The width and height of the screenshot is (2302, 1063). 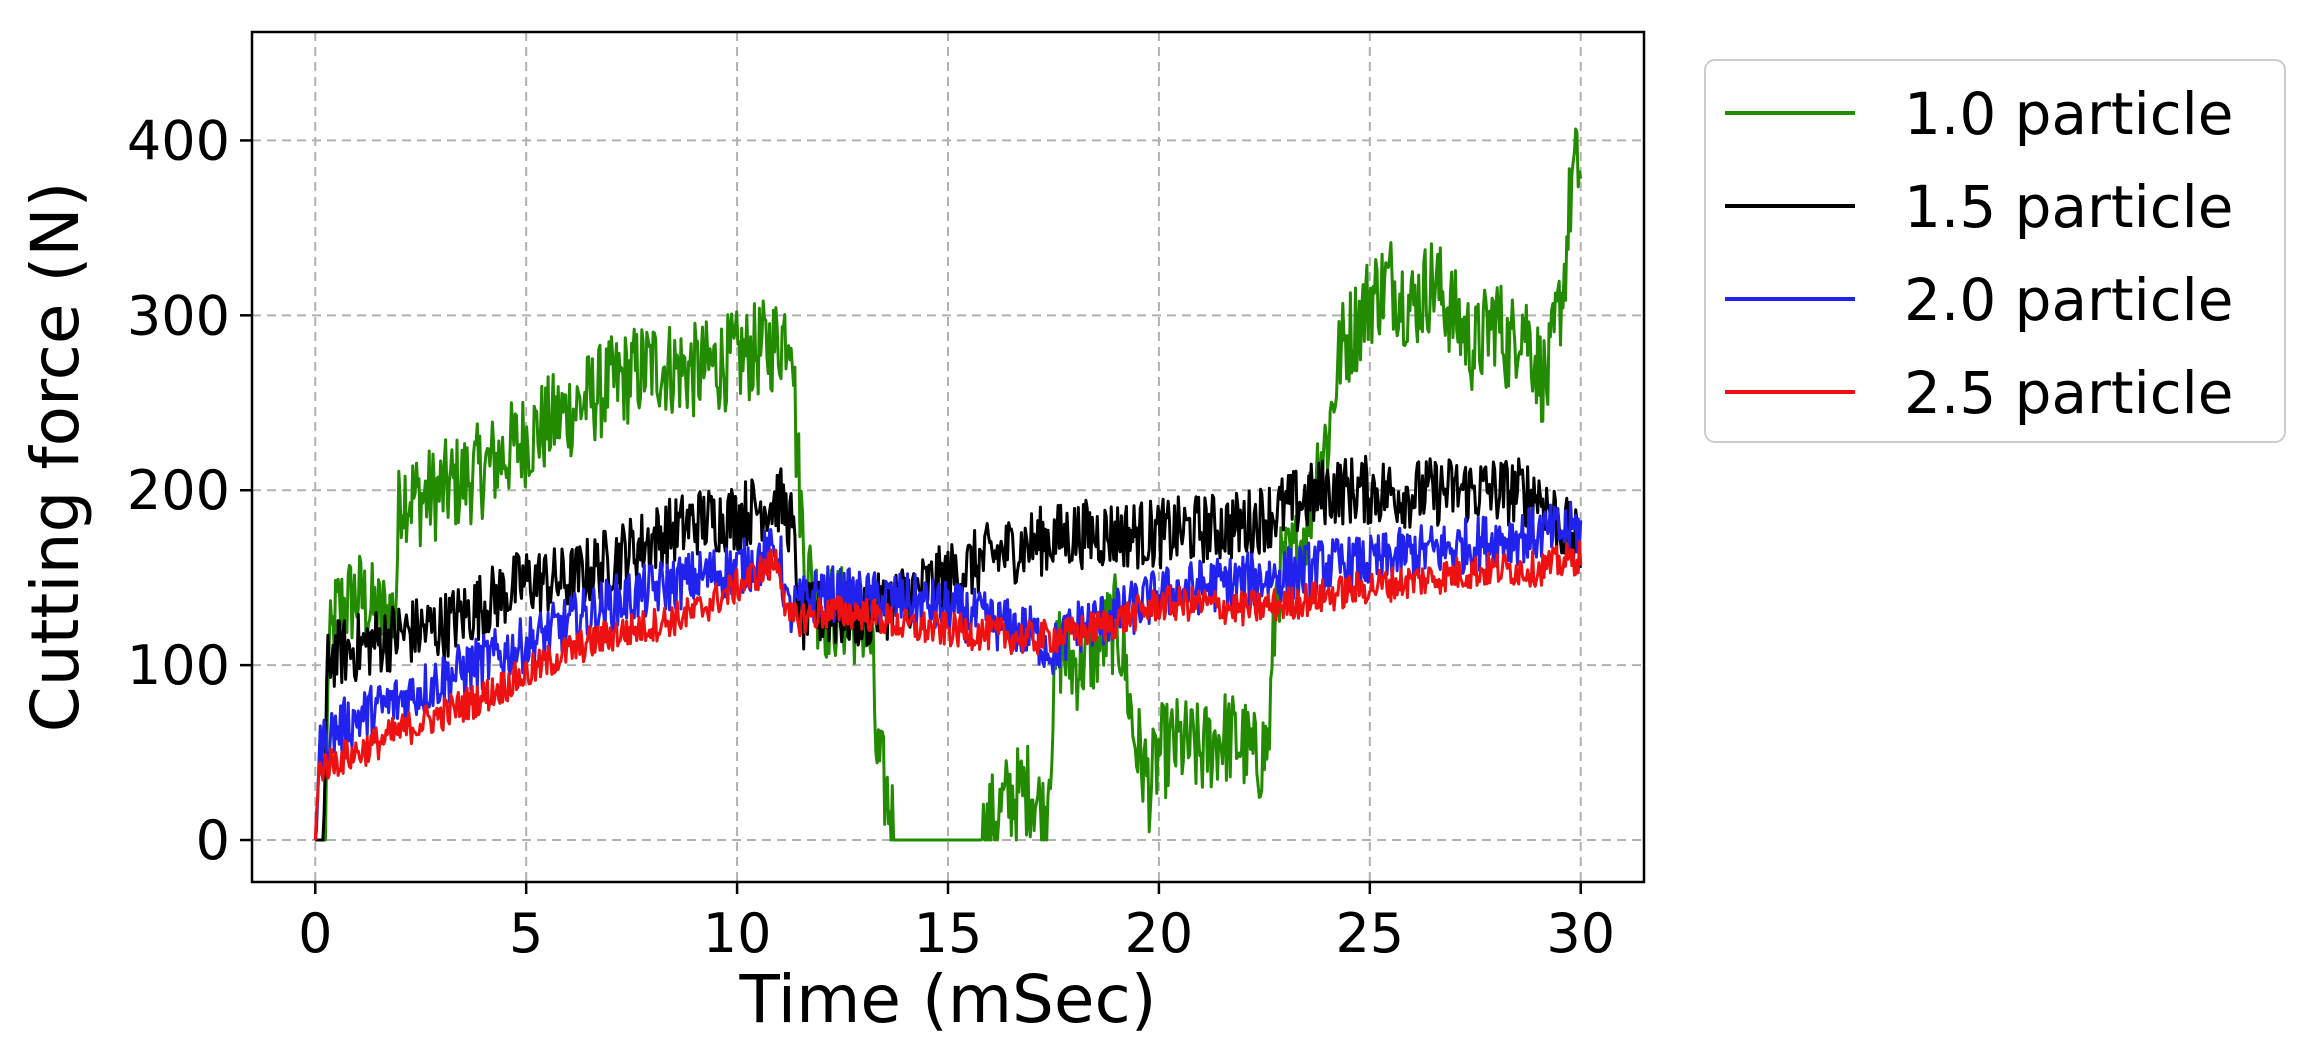 What do you see at coordinates (1369, 933) in the screenshot?
I see `x-tick-label: 25` at bounding box center [1369, 933].